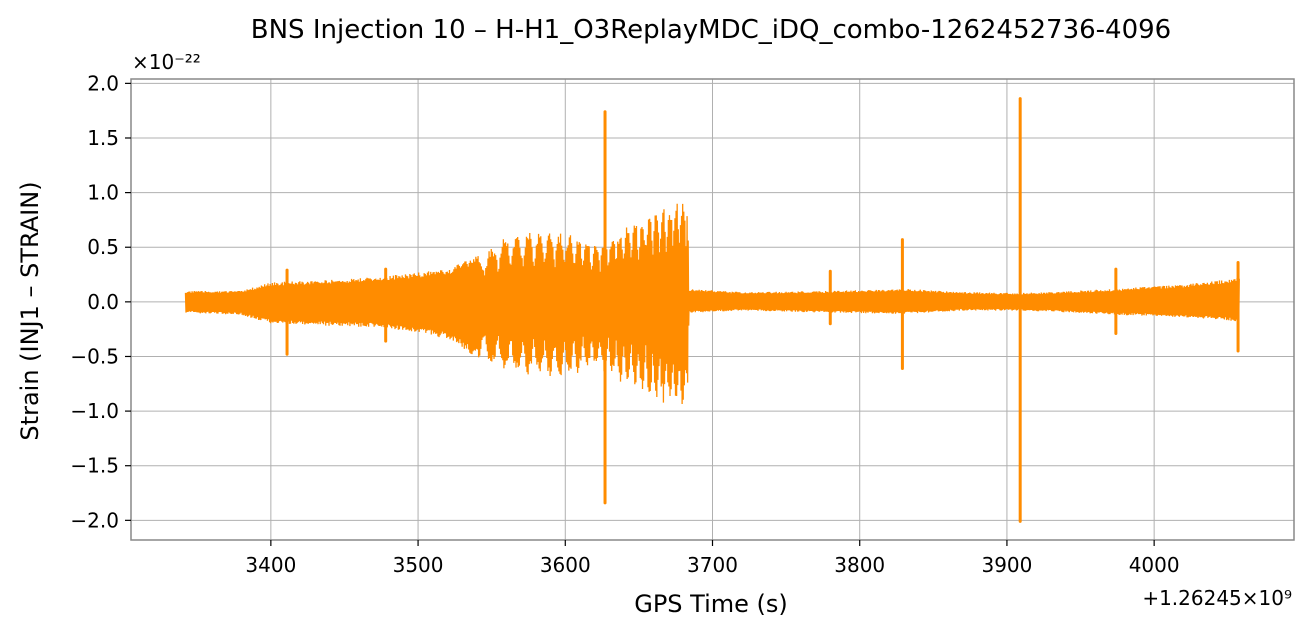 This screenshot has width=1307, height=633. What do you see at coordinates (418, 565) in the screenshot?
I see `x-tick-label: 3500` at bounding box center [418, 565].